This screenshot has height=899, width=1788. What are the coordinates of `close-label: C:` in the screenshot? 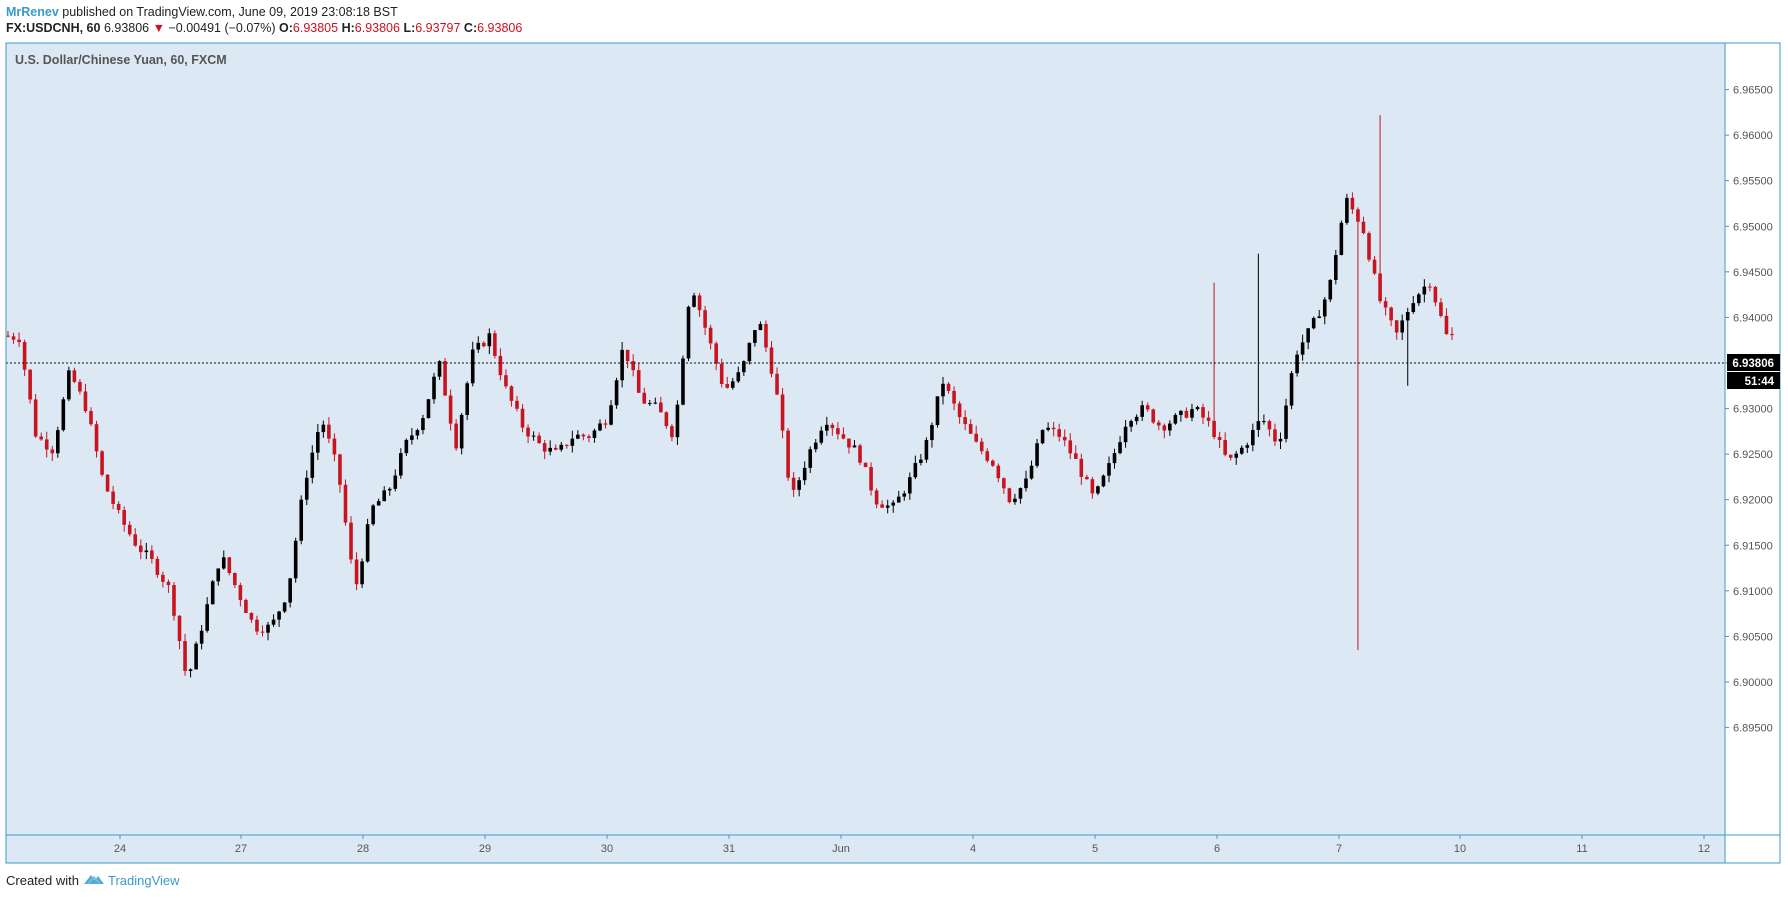 It's located at (470, 28).